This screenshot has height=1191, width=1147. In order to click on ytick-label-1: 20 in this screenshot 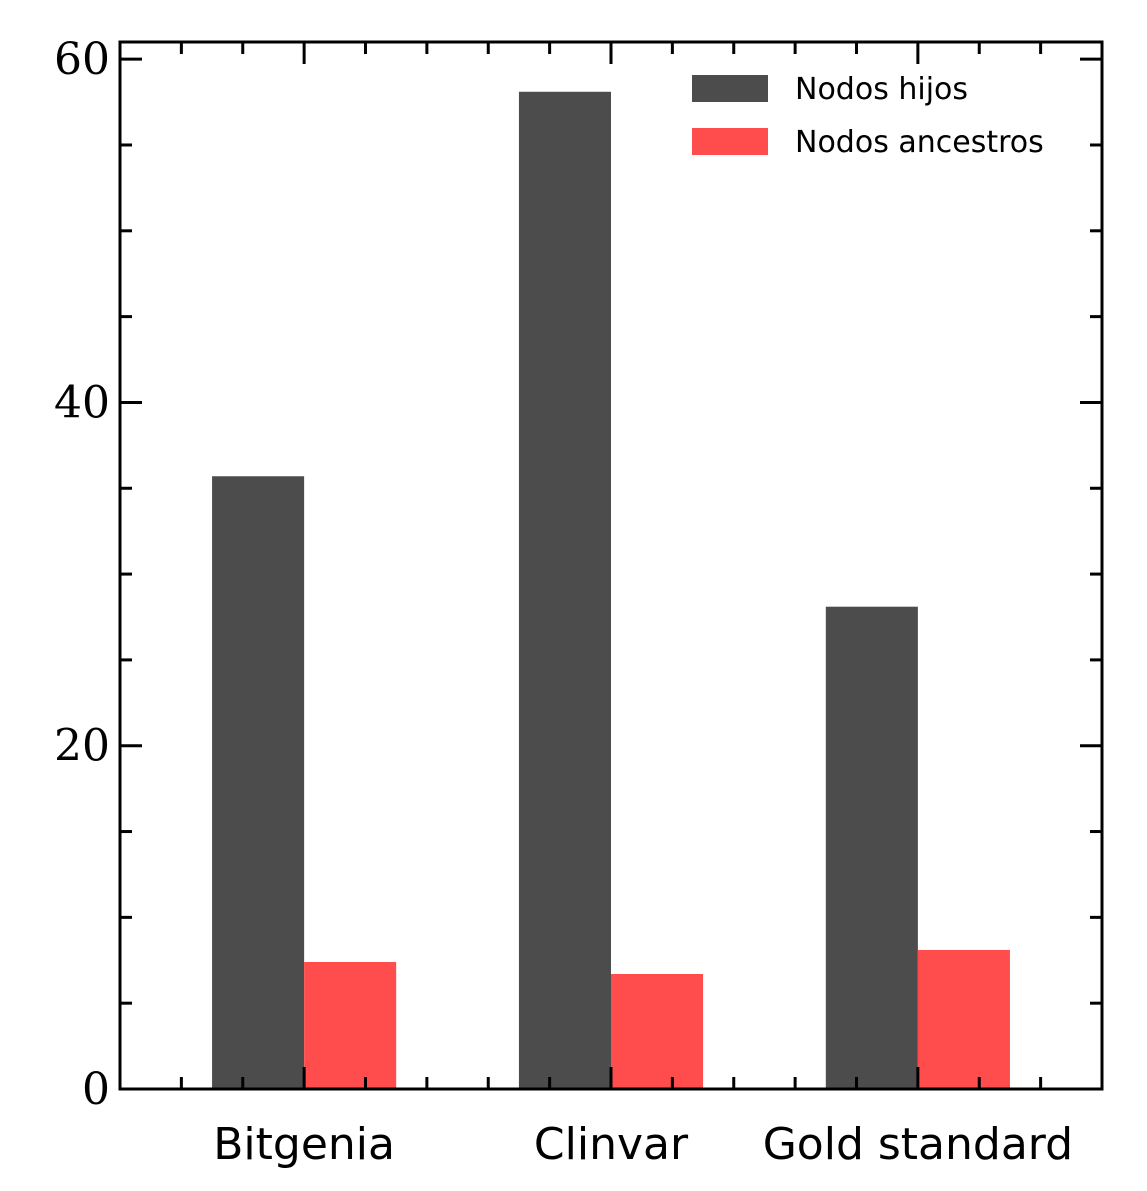, I will do `click(82, 746)`.